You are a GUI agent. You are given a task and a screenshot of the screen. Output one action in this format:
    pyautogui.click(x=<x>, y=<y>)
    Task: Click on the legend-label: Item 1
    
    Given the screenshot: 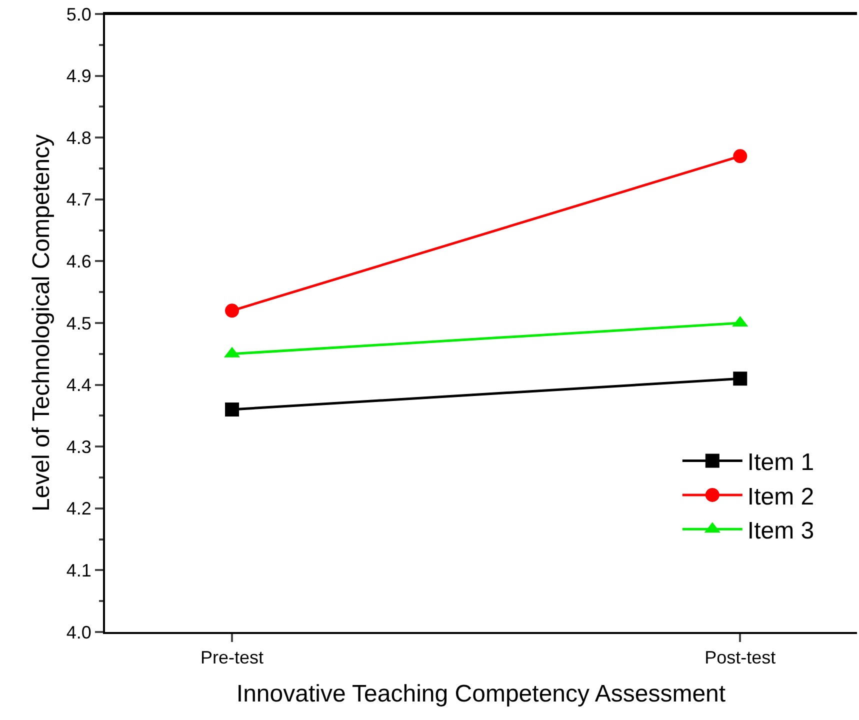 What is the action you would take?
    pyautogui.click(x=780, y=462)
    